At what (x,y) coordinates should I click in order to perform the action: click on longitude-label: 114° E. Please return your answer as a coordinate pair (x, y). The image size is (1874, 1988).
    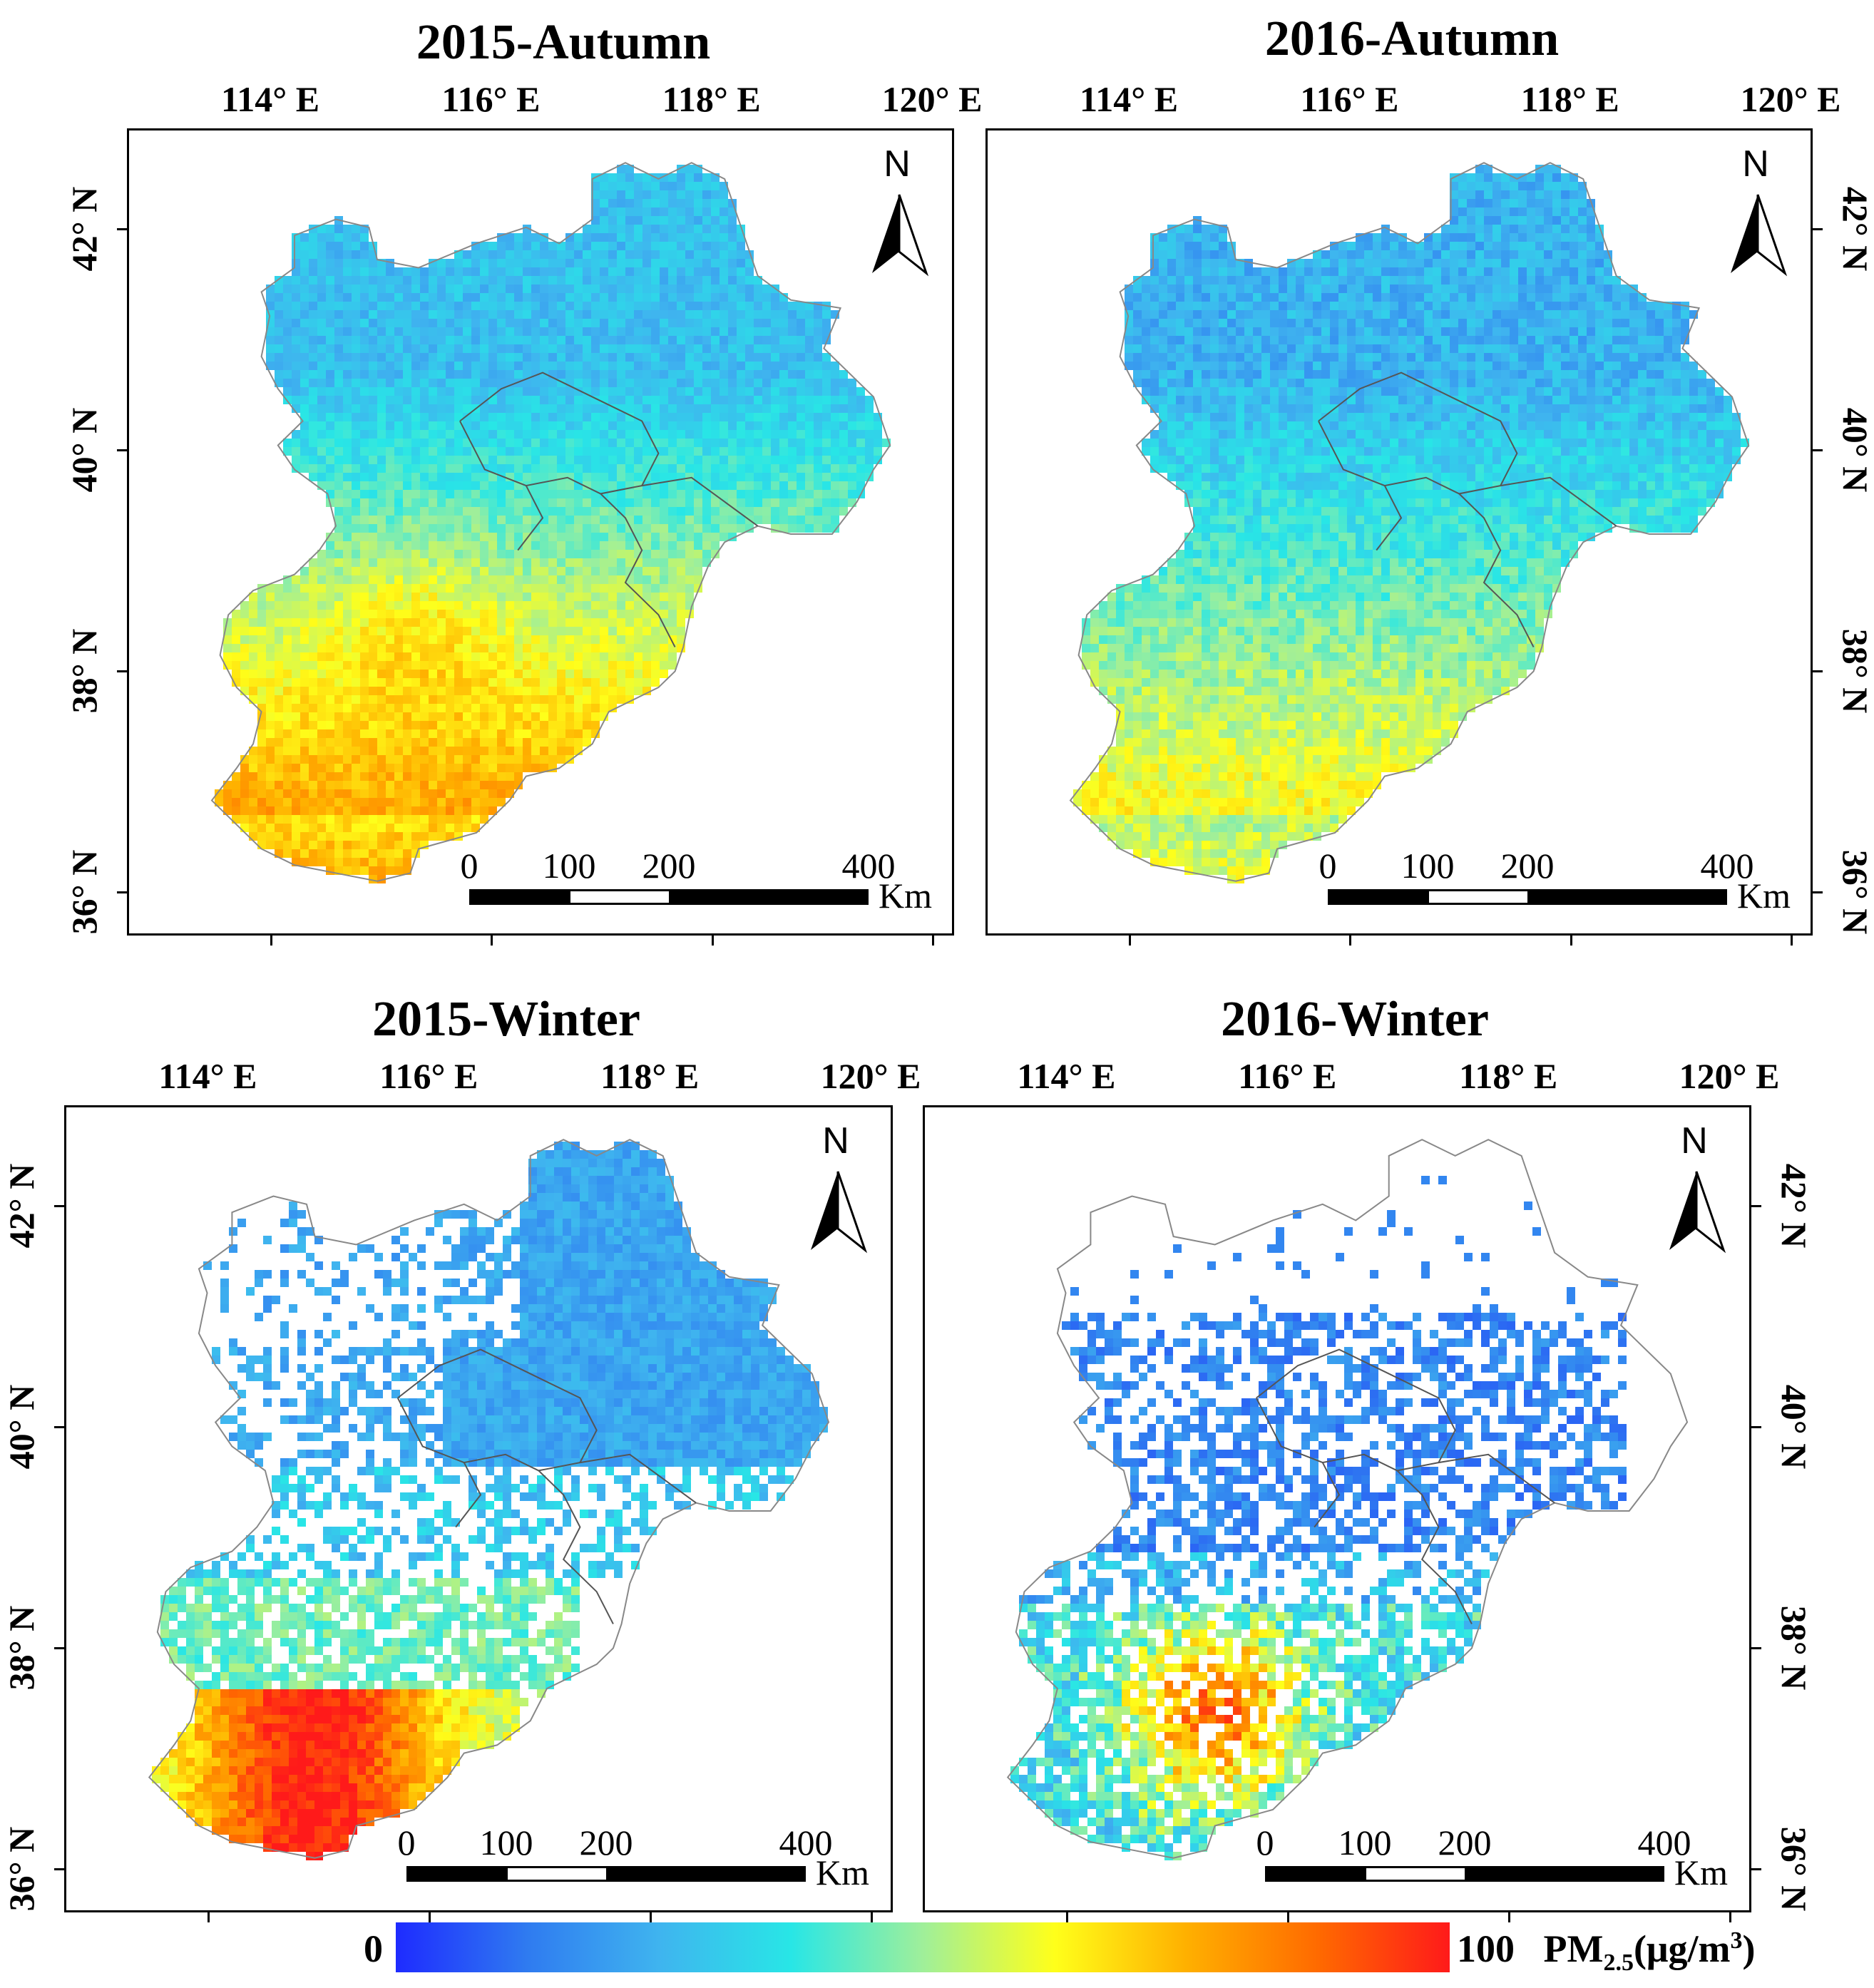
    Looking at the image, I should click on (270, 99).